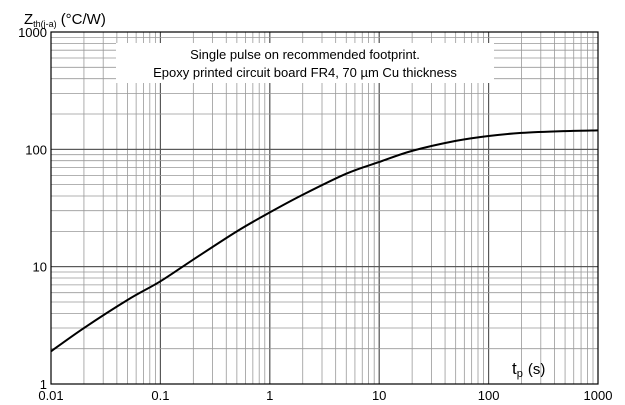  Describe the element at coordinates (36, 149) in the screenshot. I see `y-tick-label: 100` at that location.